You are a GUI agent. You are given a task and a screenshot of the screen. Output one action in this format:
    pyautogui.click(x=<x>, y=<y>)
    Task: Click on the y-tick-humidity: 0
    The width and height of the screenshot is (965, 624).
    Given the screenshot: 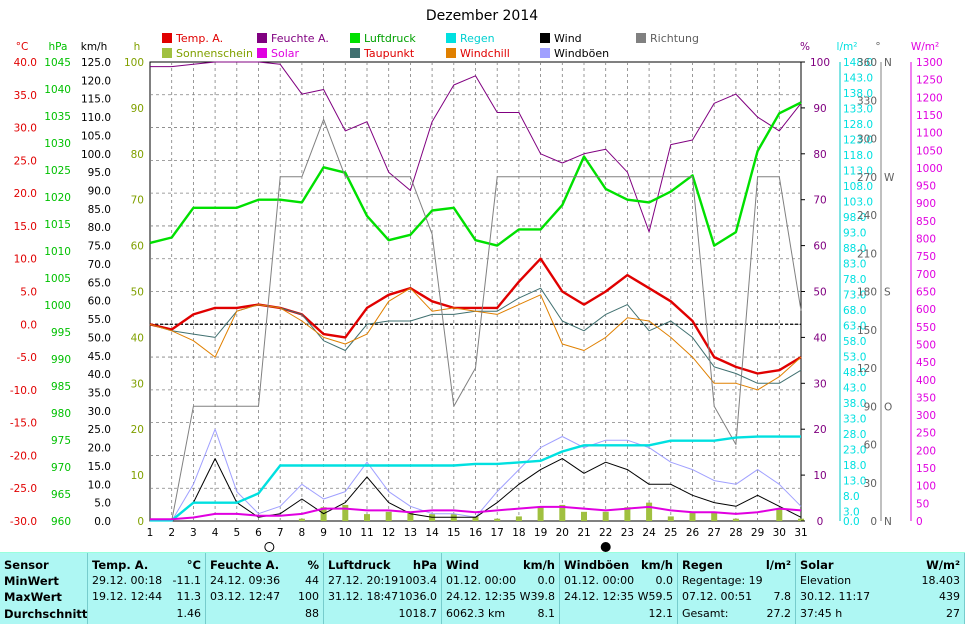 What is the action you would take?
    pyautogui.click(x=820, y=522)
    